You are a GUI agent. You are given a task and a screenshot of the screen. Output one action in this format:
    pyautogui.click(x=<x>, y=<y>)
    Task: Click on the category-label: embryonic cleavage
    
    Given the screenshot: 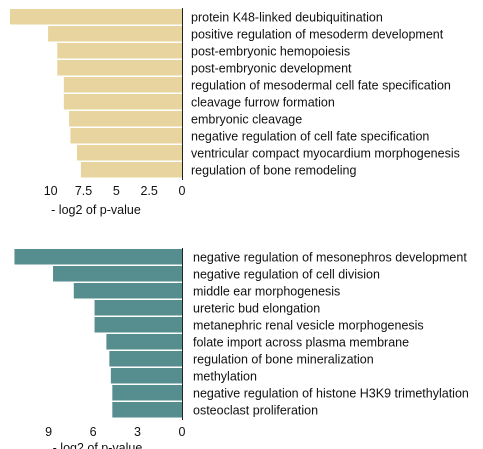 What is the action you would take?
    pyautogui.click(x=246, y=119)
    